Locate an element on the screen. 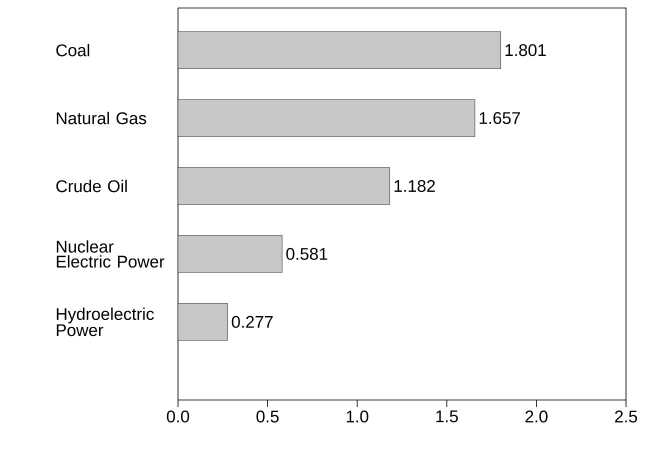  y-tick-label: Natural Gas is located at coordinates (101, 118).